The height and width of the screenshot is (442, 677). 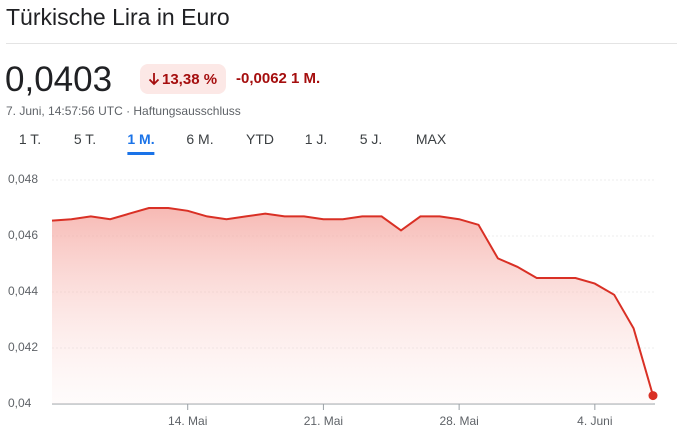 What do you see at coordinates (23, 291) in the screenshot?
I see `y-tick-label: 0,044` at bounding box center [23, 291].